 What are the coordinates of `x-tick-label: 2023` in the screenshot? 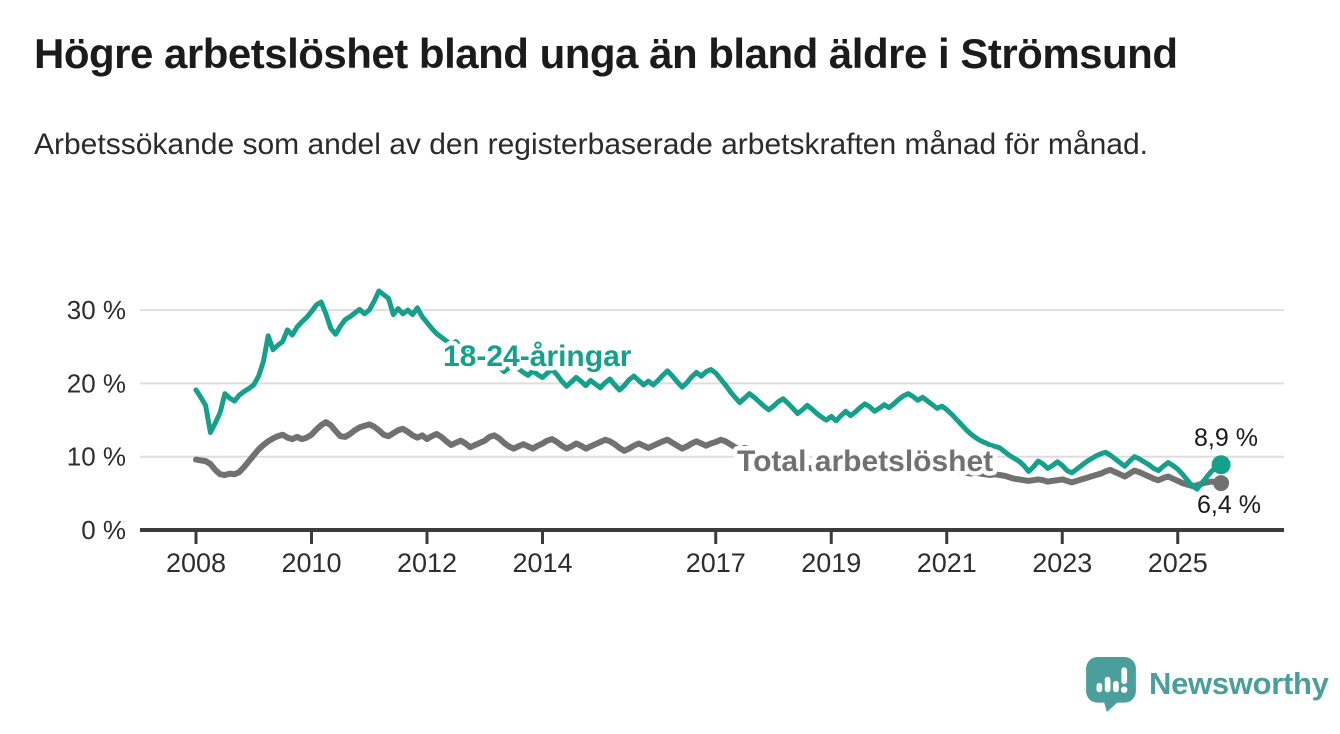 It's located at (1062, 563).